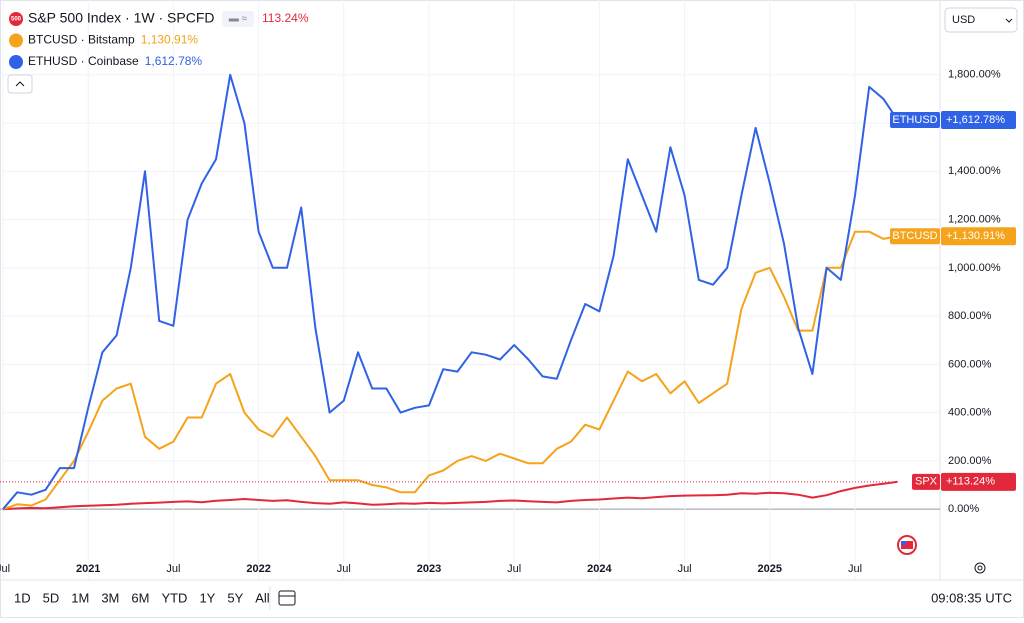 This screenshot has height=623, width=1024. I want to click on x-tick-label: 2022, so click(258, 569).